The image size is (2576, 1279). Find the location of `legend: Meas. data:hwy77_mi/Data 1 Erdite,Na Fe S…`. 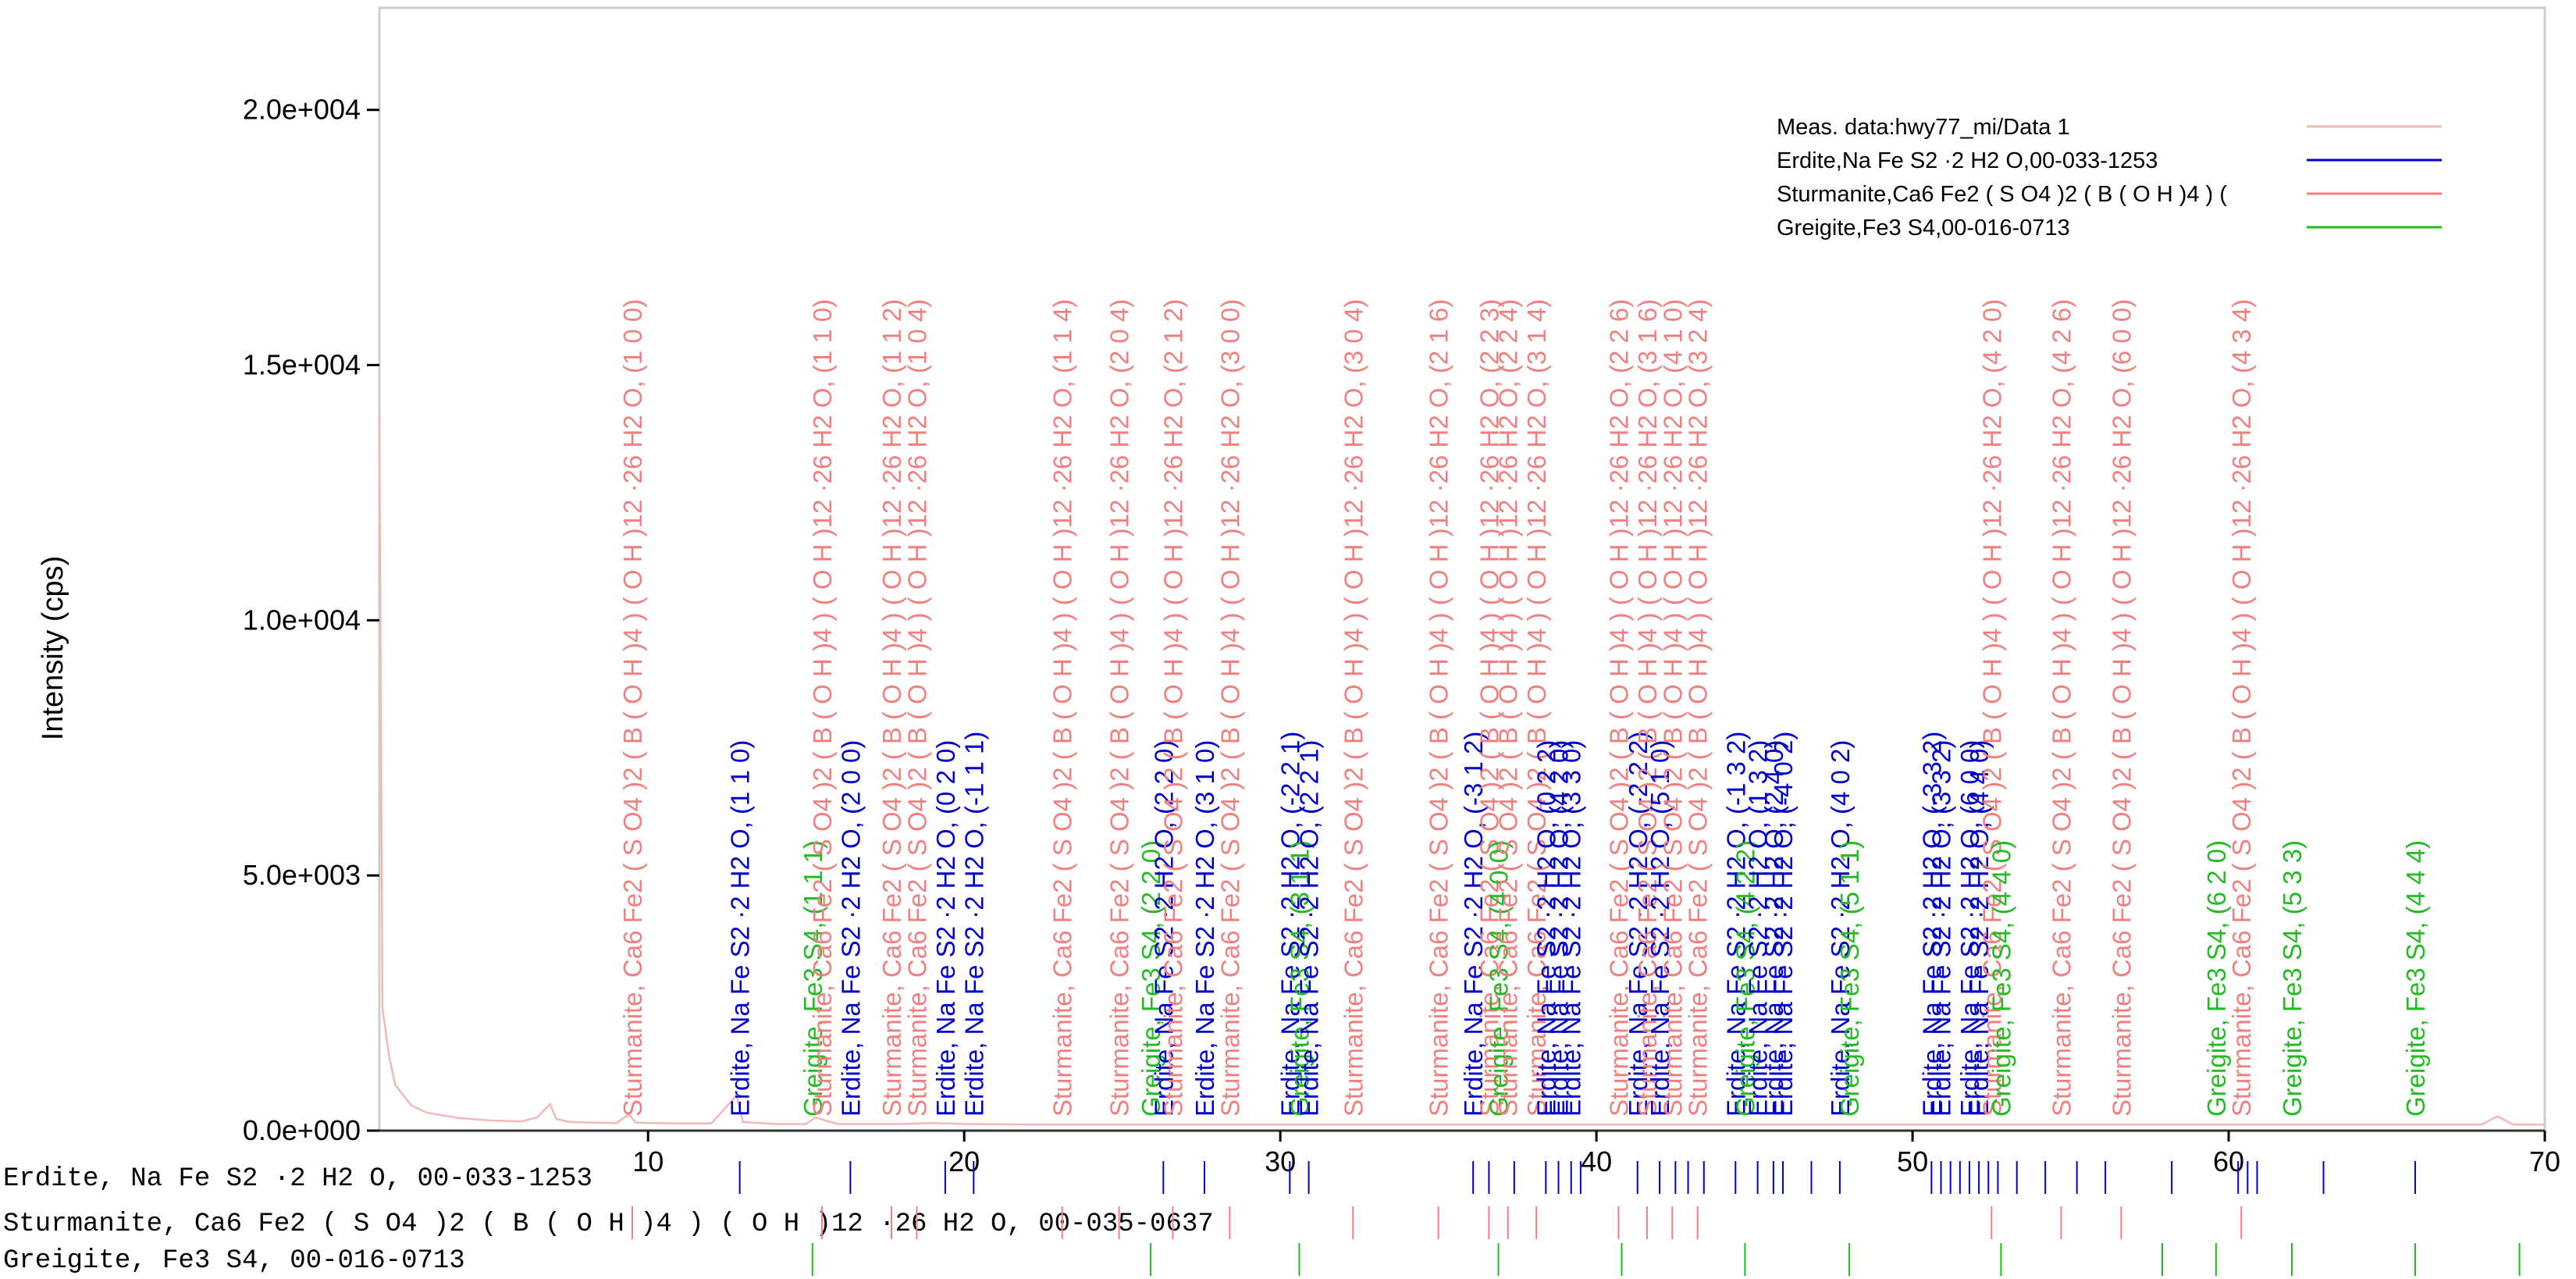

legend: Meas. data:hwy77_mi/Data 1 Erdite,Na Fe S… is located at coordinates (2109, 177).